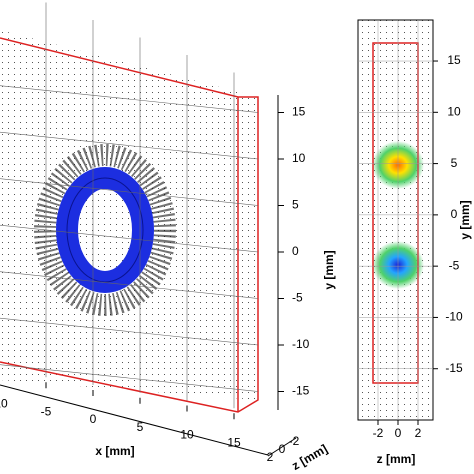  I want to click on z-tick-label: 2, so click(270, 457).